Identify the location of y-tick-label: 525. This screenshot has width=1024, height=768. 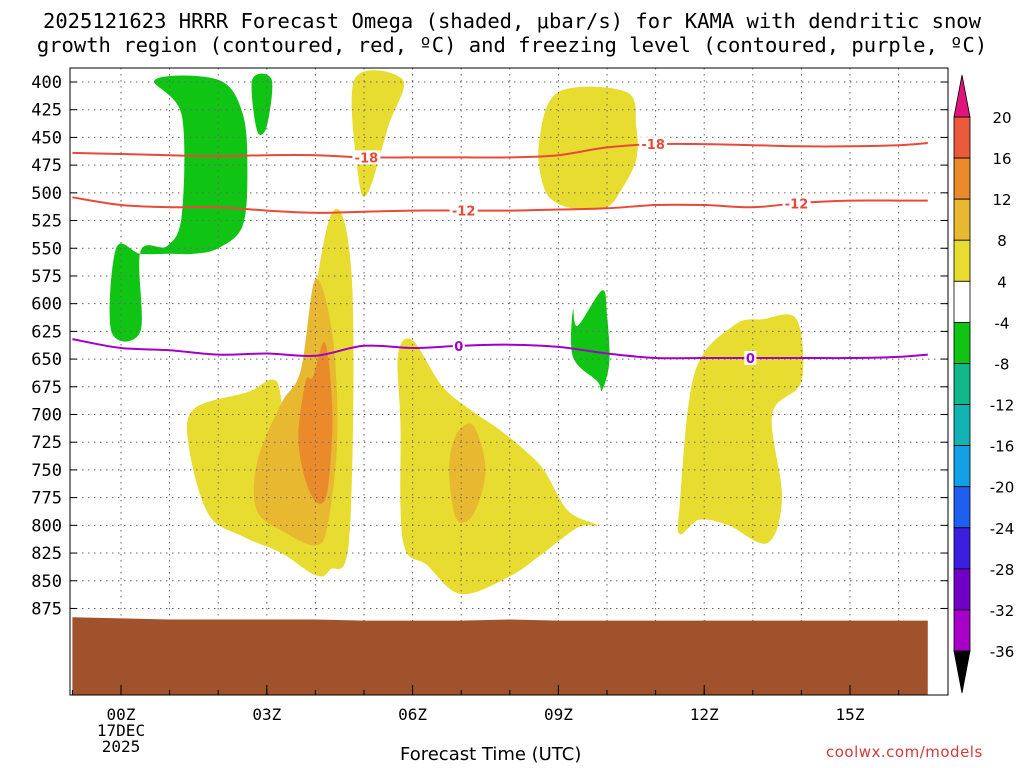
(46, 222).